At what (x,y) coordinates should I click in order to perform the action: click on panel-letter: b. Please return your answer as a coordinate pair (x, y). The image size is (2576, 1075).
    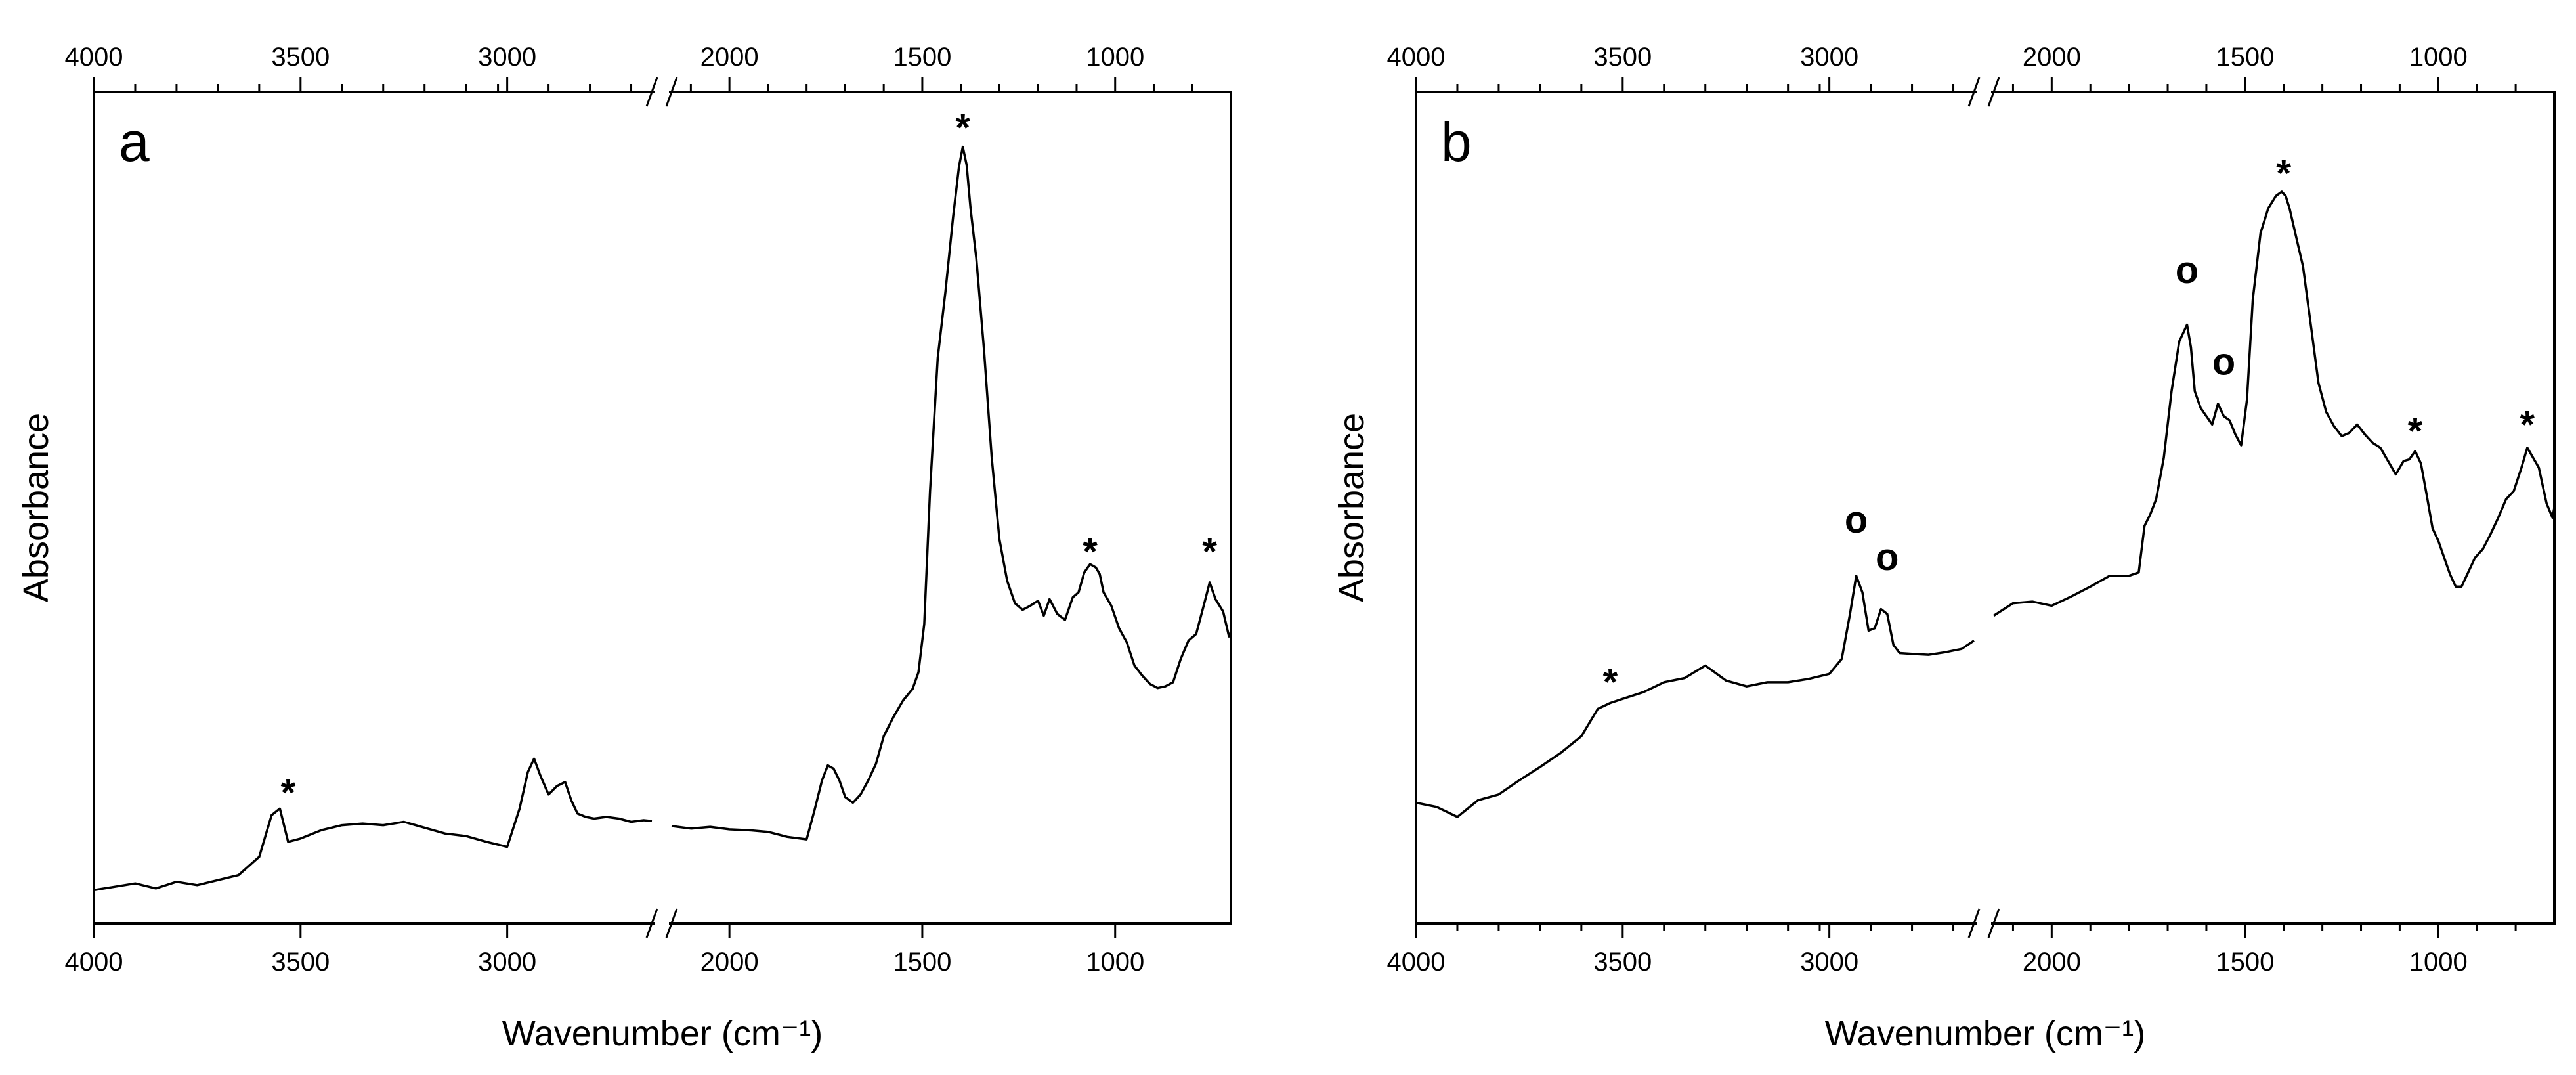
    Looking at the image, I should click on (1456, 142).